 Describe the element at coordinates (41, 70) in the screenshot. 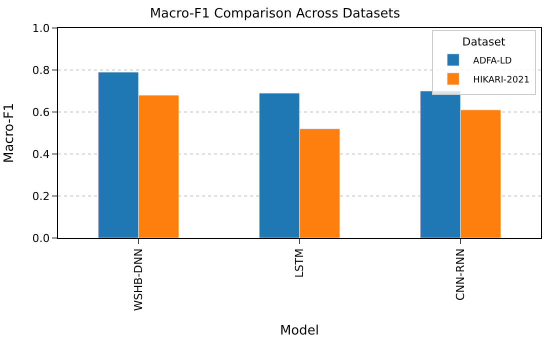

I see `y-tick-label: 0.8` at that location.